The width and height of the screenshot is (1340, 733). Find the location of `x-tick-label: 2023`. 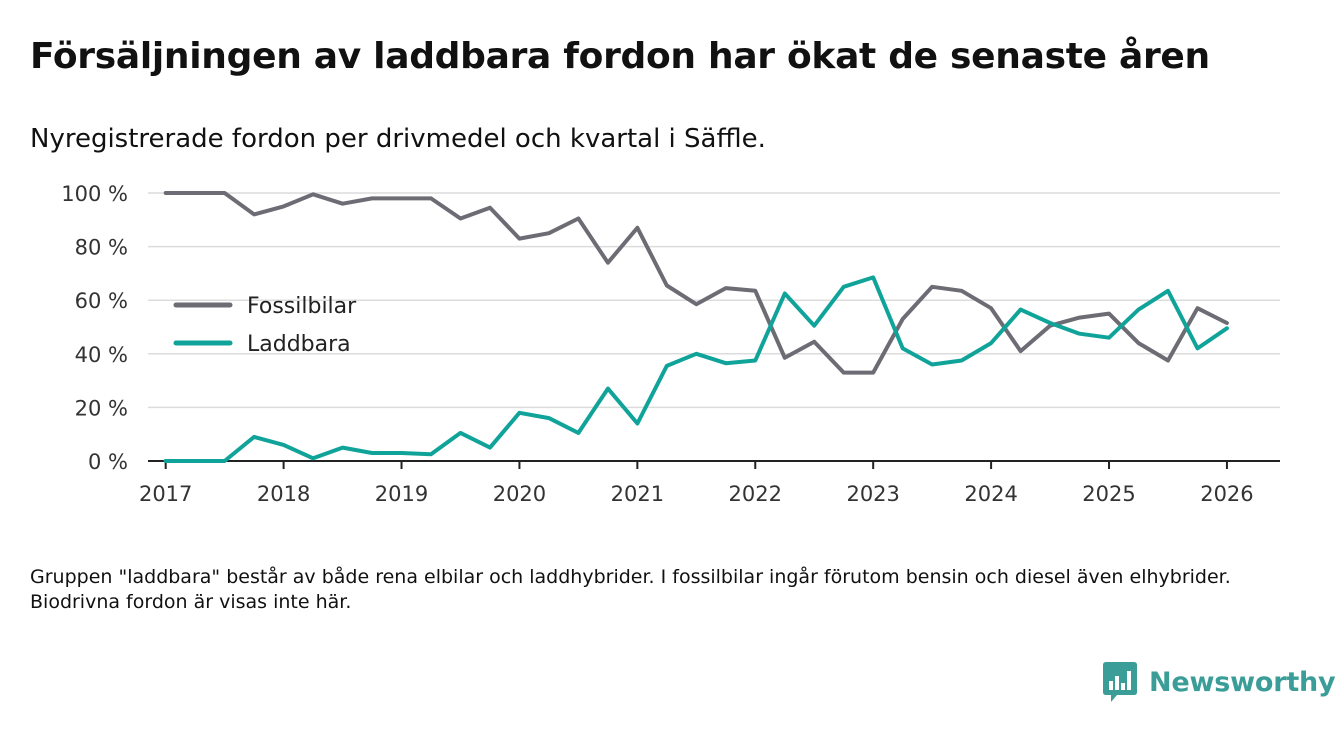

x-tick-label: 2023 is located at coordinates (872, 494).